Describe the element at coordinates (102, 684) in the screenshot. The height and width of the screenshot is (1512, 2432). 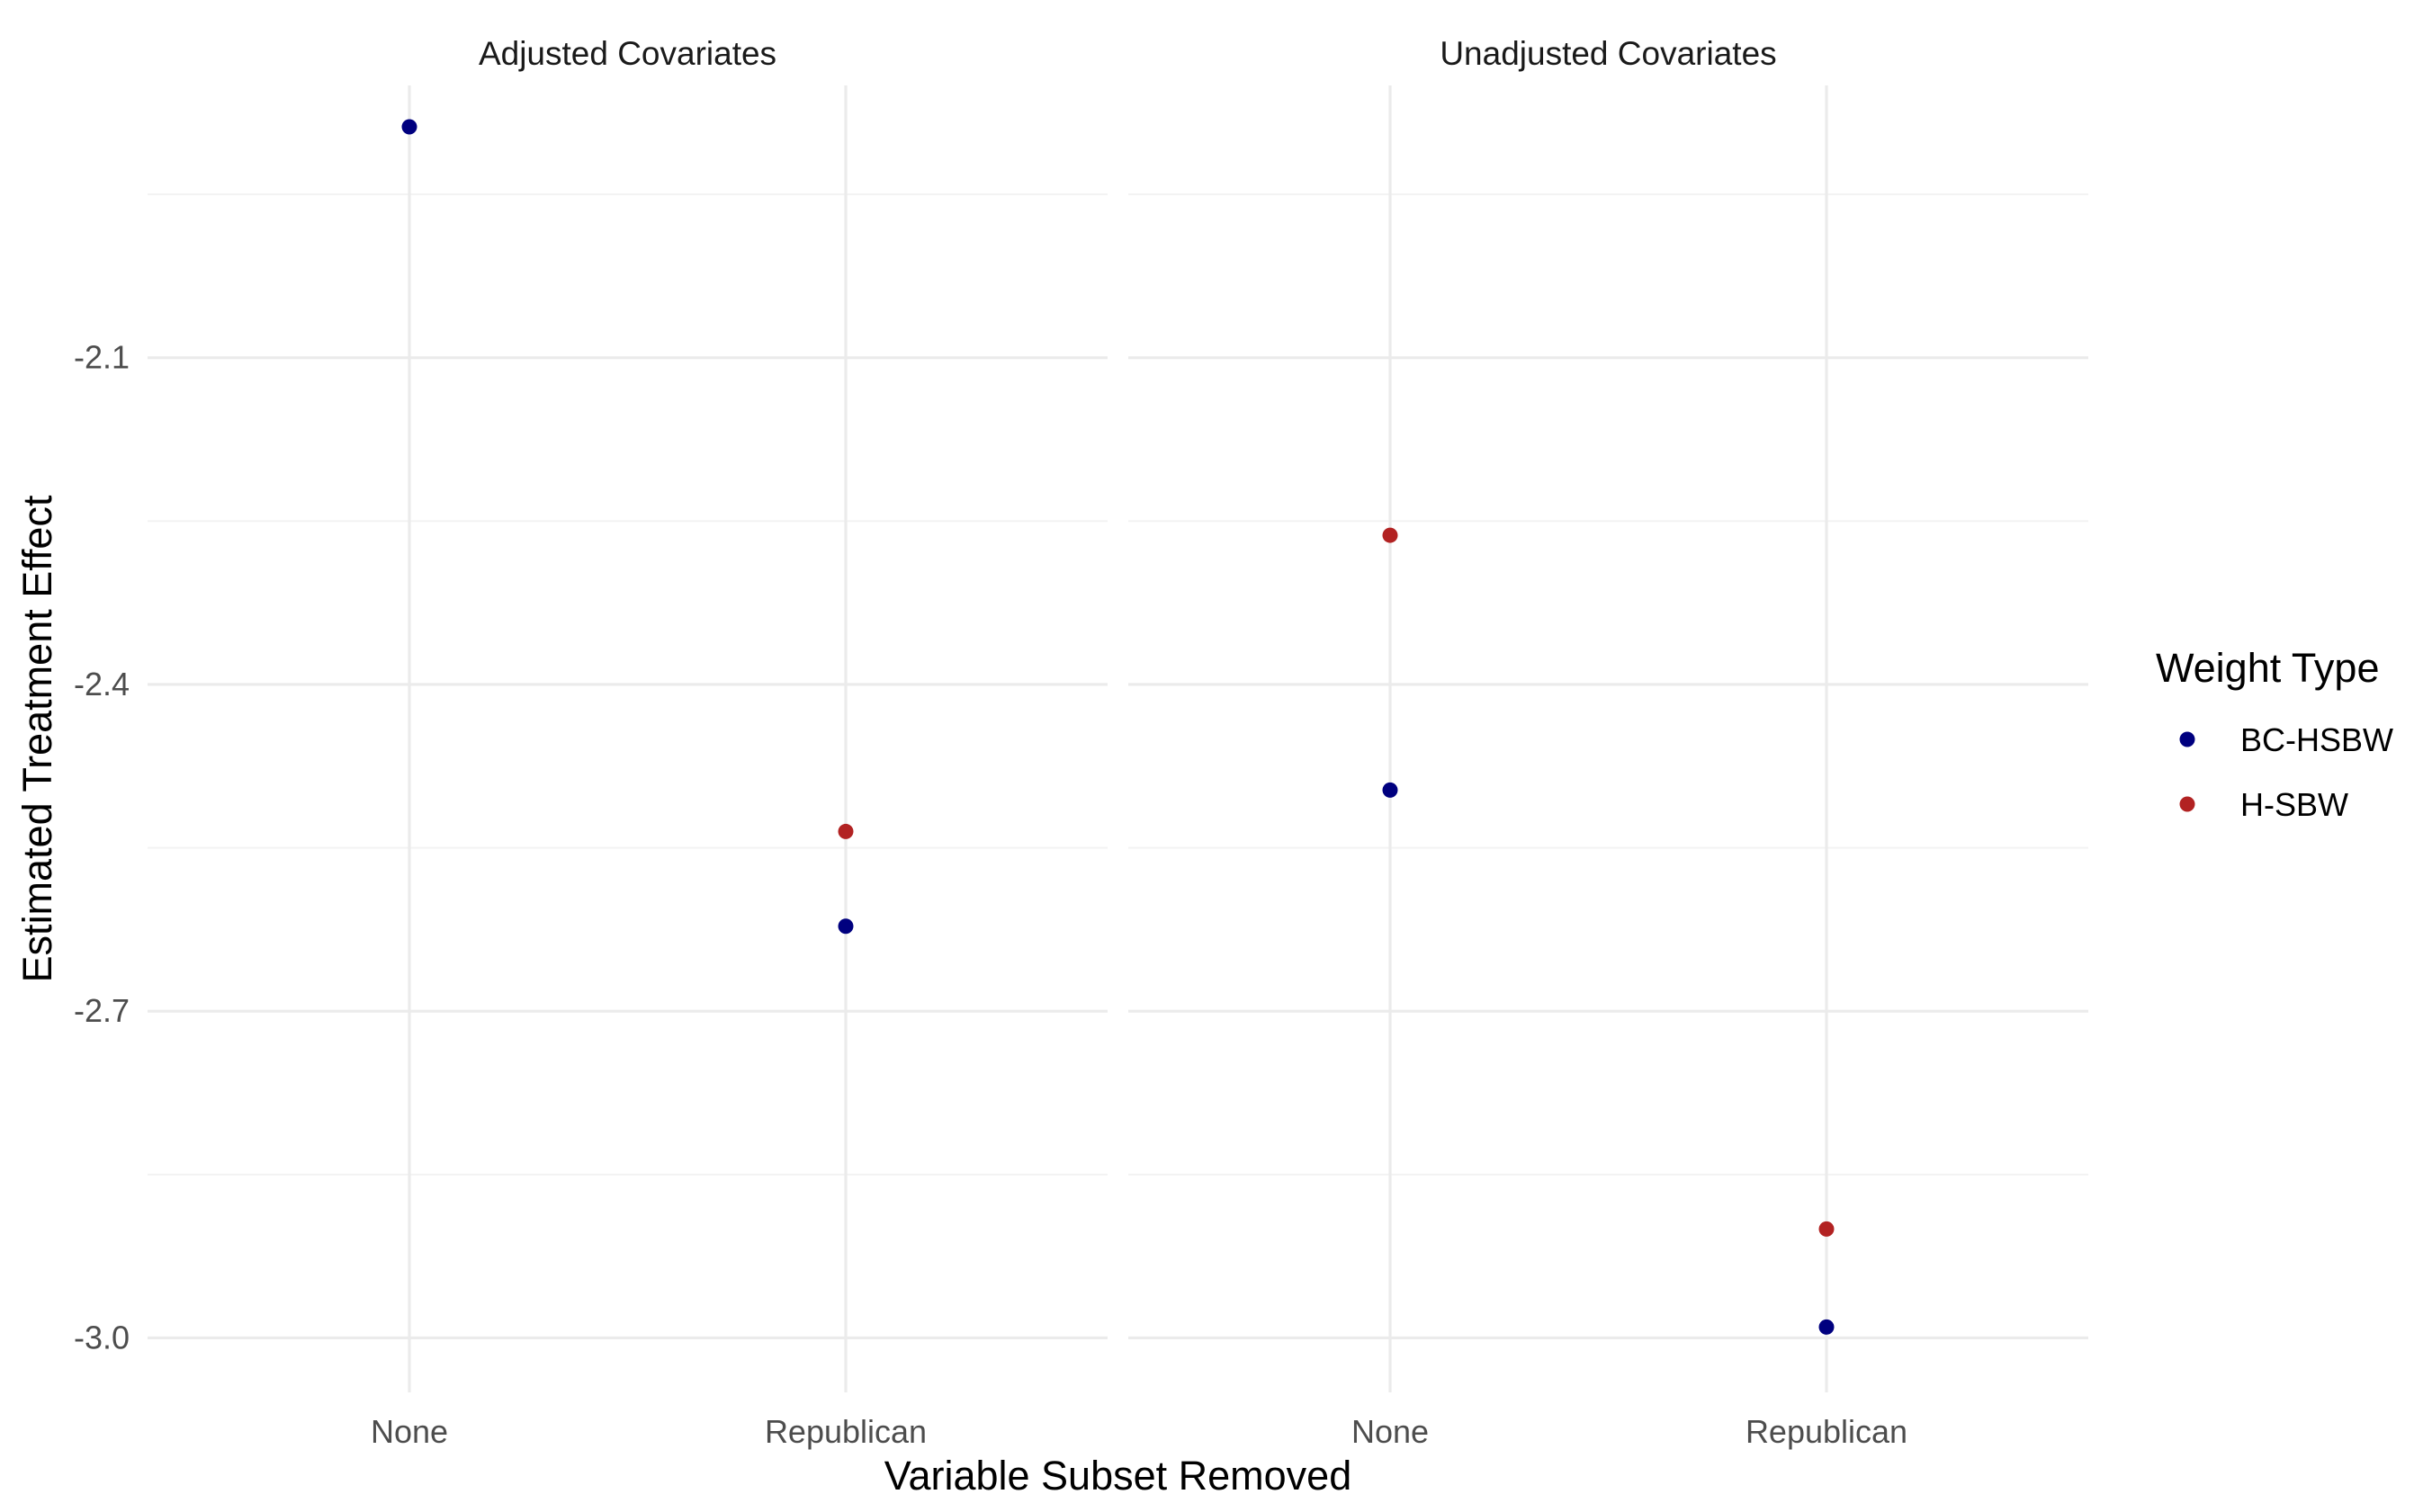
I see `y-tick-label: -2.4` at that location.